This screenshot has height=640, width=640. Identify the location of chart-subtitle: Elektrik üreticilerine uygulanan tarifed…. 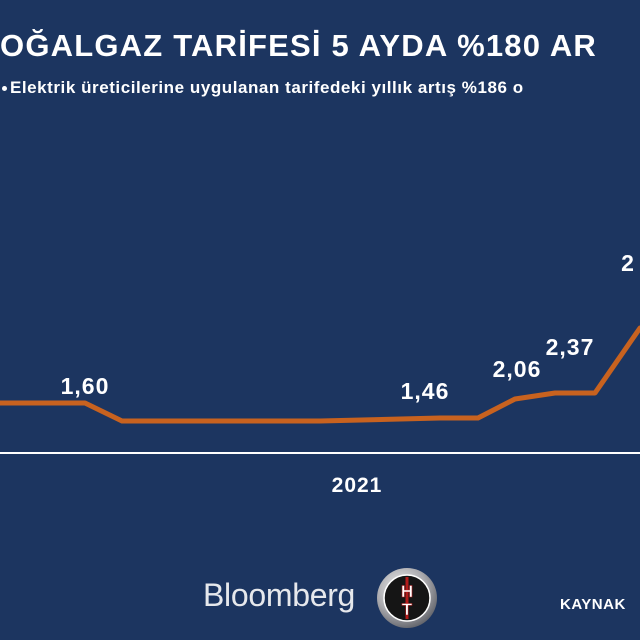
(267, 87).